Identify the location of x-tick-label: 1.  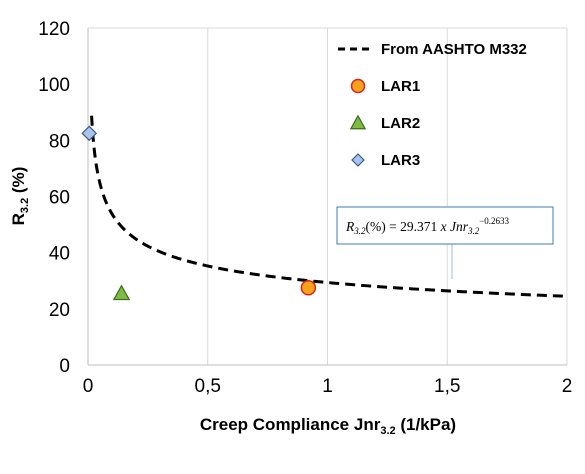
(327, 386).